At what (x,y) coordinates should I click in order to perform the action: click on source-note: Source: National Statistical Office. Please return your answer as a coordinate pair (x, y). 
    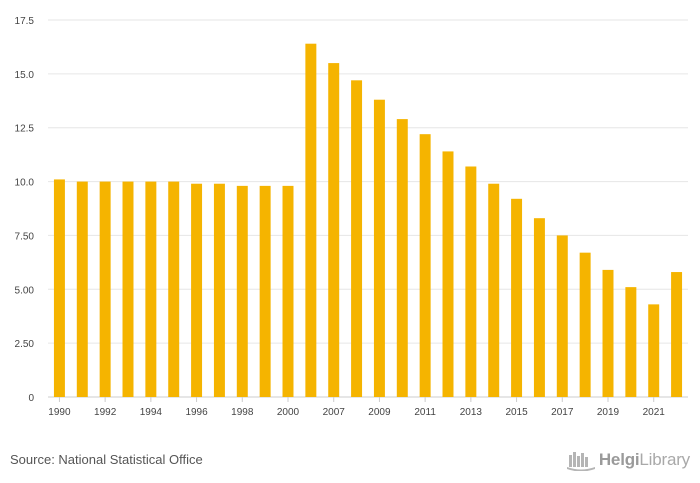
    Looking at the image, I should click on (106, 459).